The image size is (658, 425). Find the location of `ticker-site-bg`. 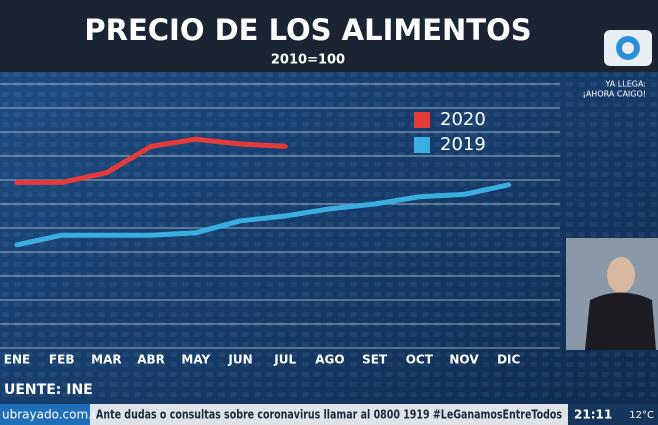

ticker-site-bg is located at coordinates (45, 414).